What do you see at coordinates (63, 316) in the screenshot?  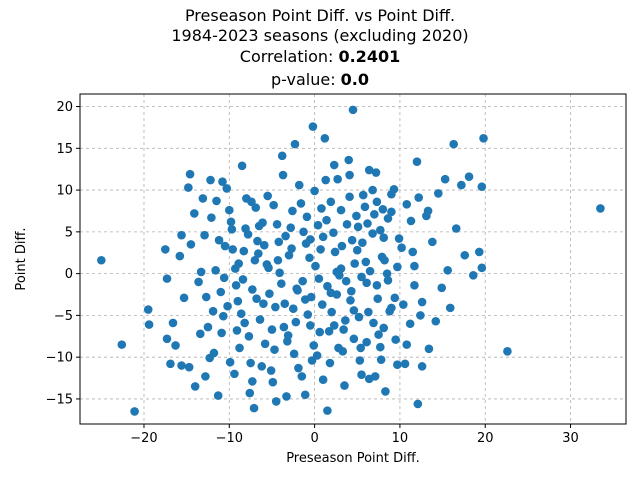 I see `y-tick-label: −5` at bounding box center [63, 316].